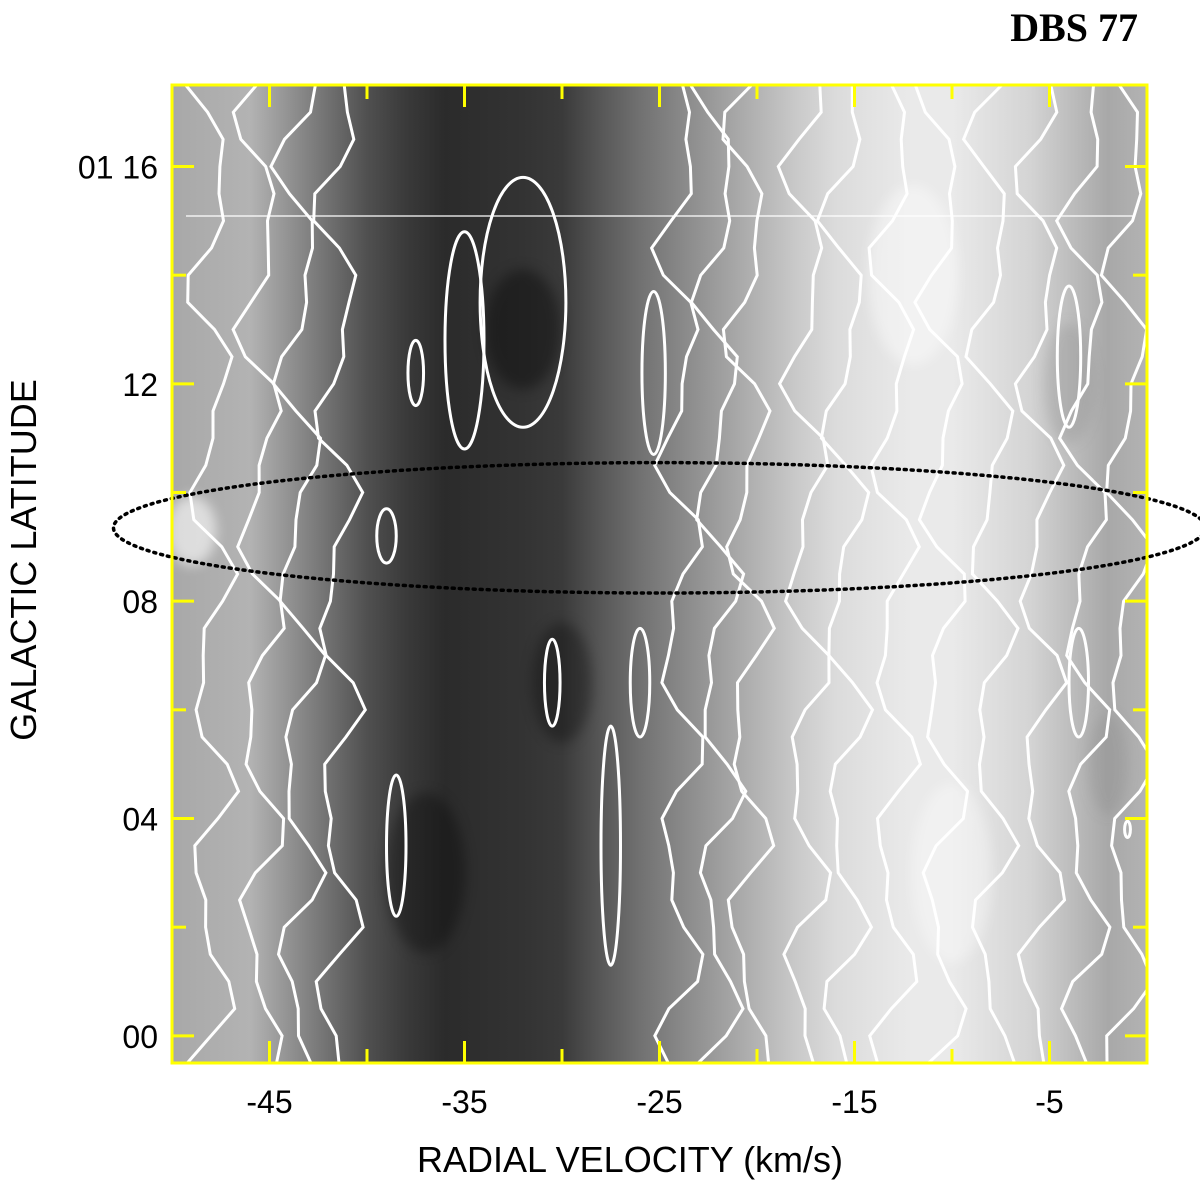  I want to click on x-tick-label: -25, so click(659, 1102).